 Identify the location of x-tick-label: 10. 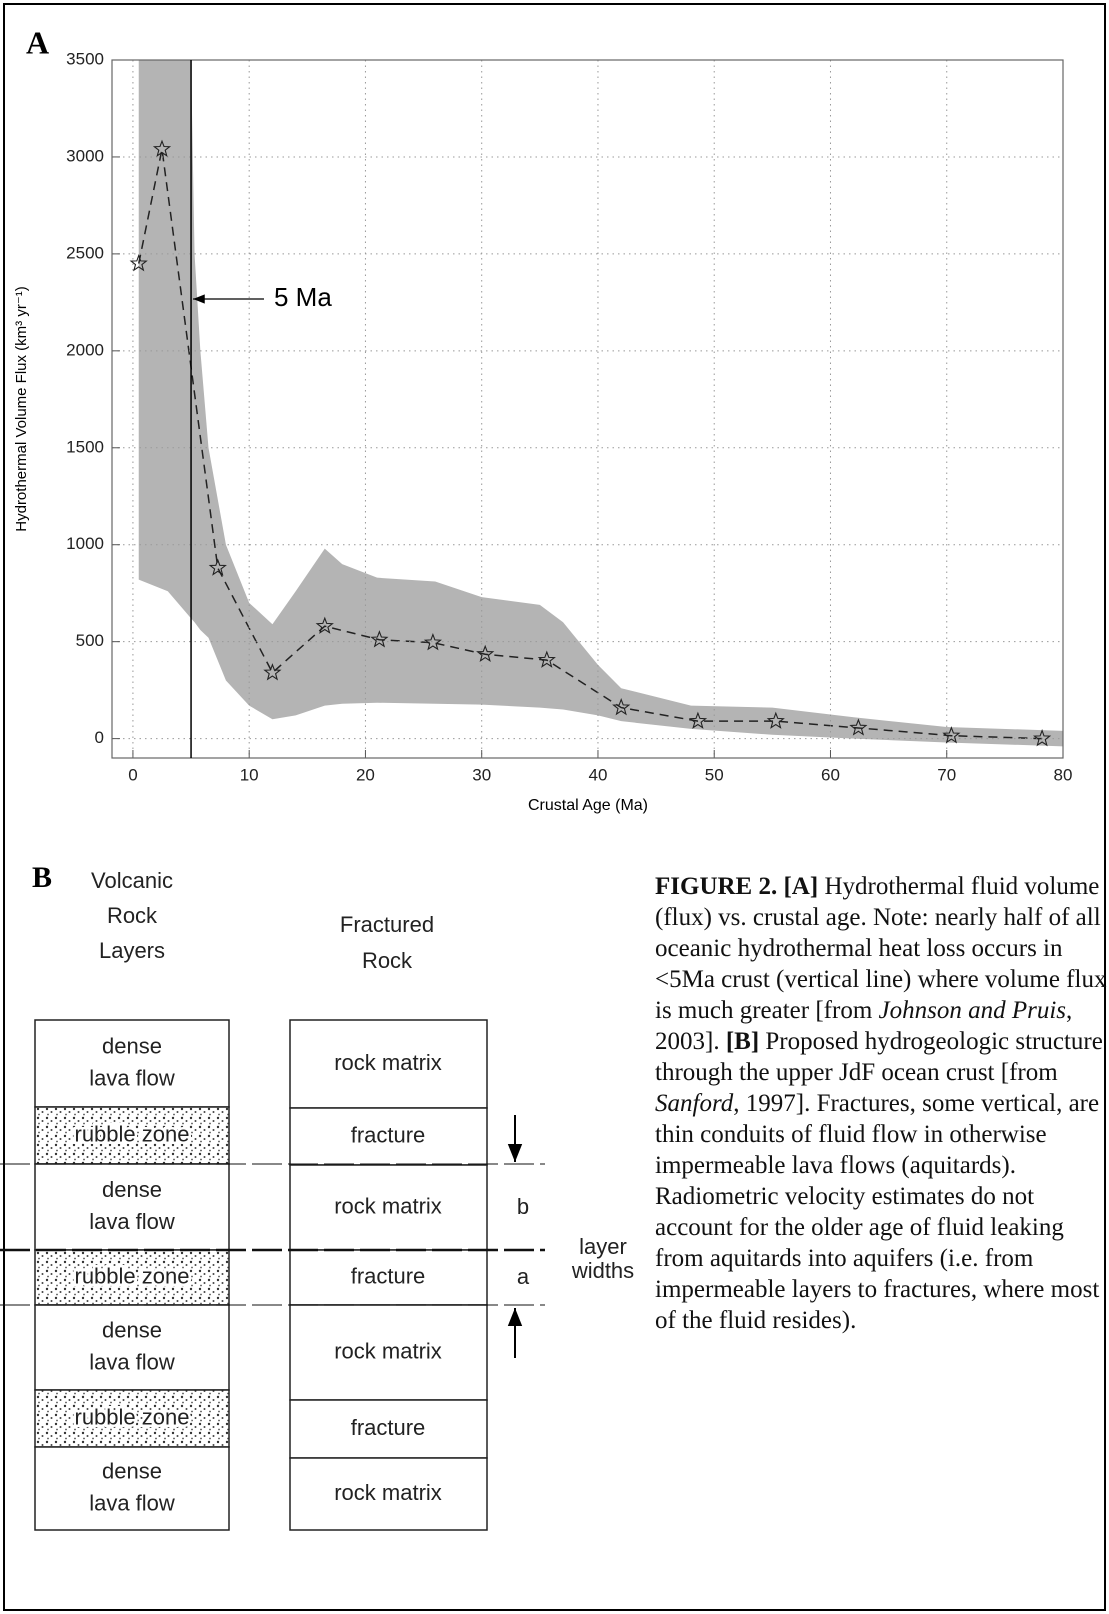
(249, 774).